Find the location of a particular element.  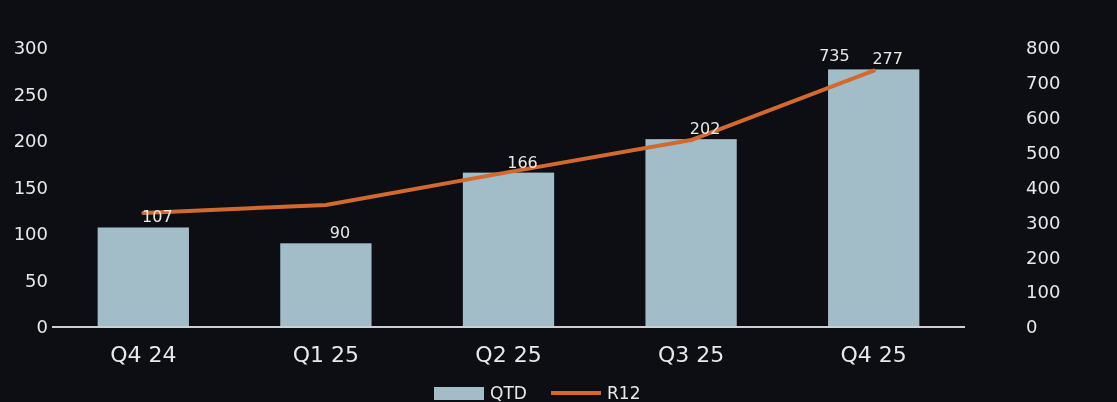

data-label: 202 is located at coordinates (705, 129).